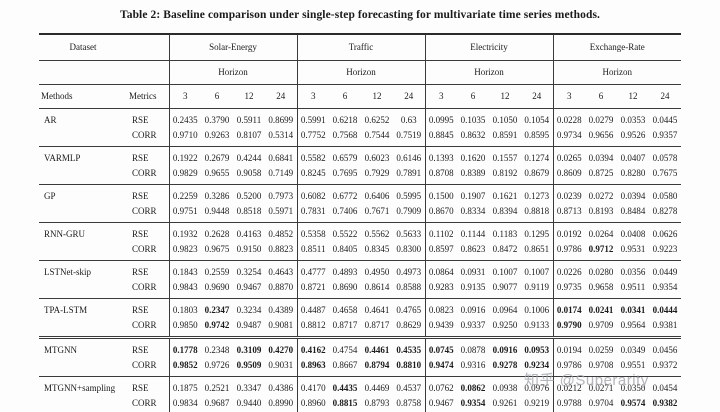  Describe the element at coordinates (409, 324) in the screenshot. I see `value-cell: 0.8629` at that location.